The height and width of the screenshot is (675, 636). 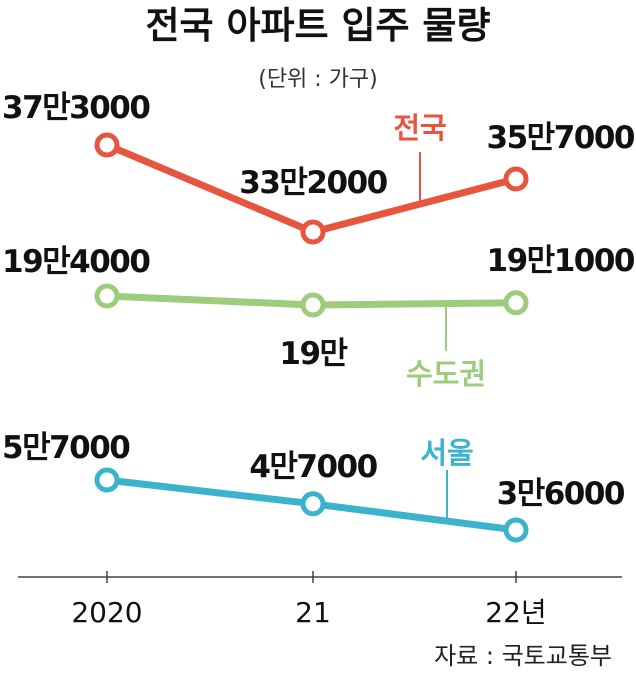 I want to click on data-label-nationwide-2: 35만7000, so click(x=561, y=138).